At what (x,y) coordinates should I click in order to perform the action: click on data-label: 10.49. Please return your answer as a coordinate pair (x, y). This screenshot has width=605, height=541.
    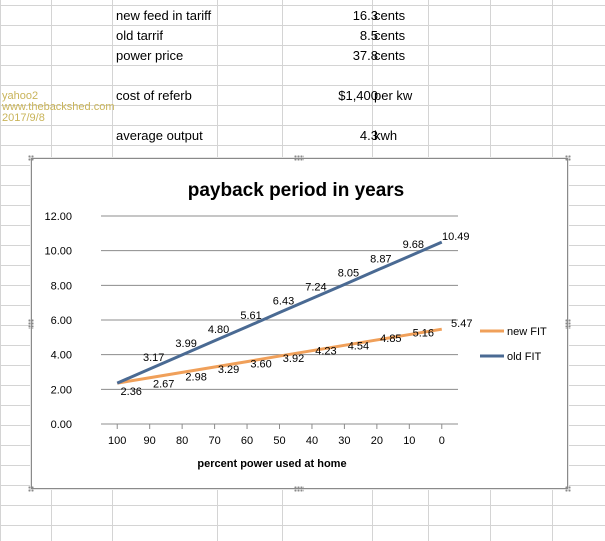
    Looking at the image, I should click on (456, 237).